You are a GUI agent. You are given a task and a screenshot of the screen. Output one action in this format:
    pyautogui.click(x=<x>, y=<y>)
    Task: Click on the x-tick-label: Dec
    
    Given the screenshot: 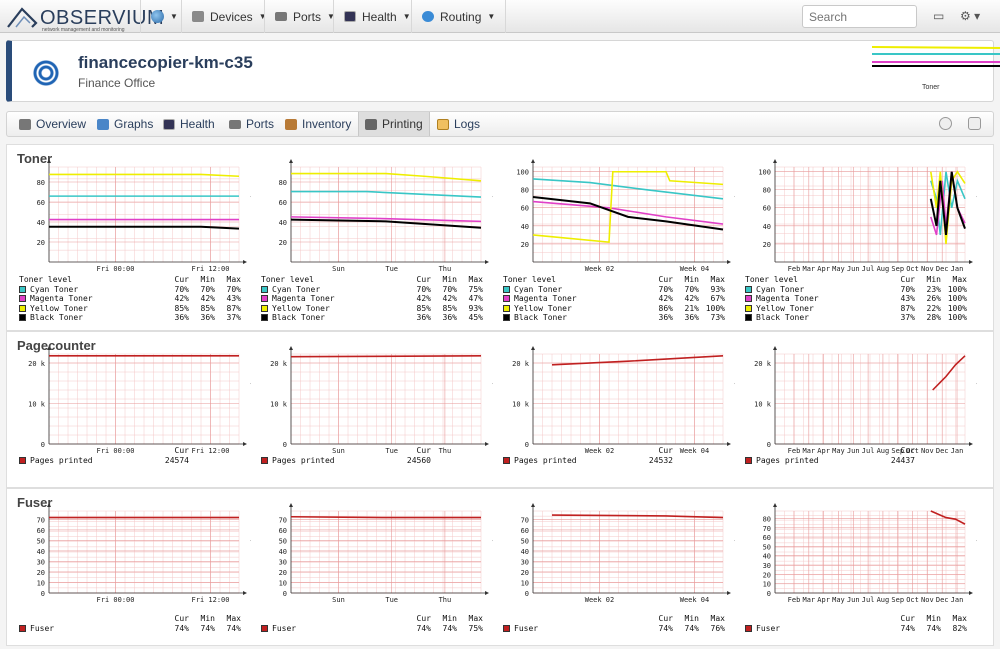 What is the action you would take?
    pyautogui.click(x=942, y=600)
    